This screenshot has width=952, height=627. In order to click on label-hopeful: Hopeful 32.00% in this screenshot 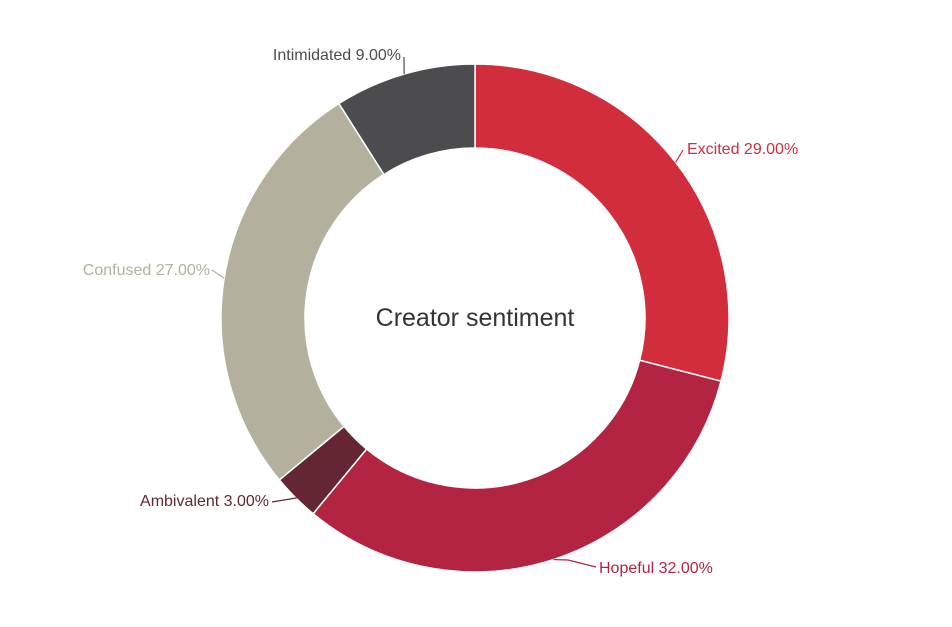, I will do `click(656, 568)`.